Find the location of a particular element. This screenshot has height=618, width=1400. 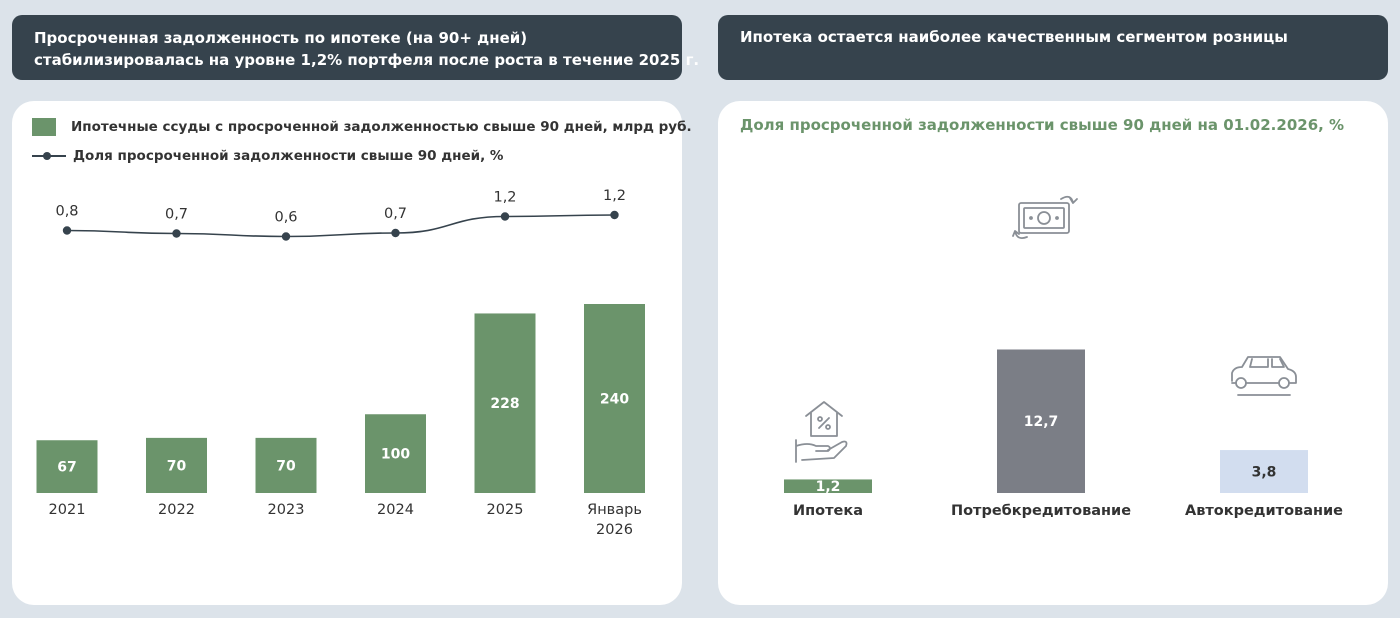

car-icon is located at coordinates (1264, 376).